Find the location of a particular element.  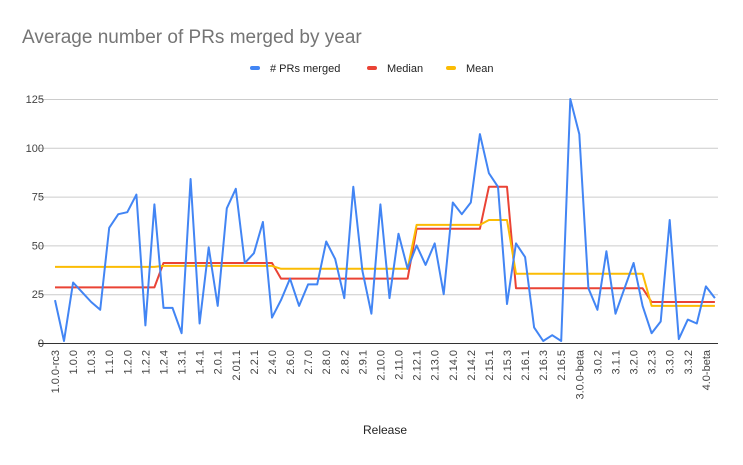

legend-item: Mean is located at coordinates (470, 69).